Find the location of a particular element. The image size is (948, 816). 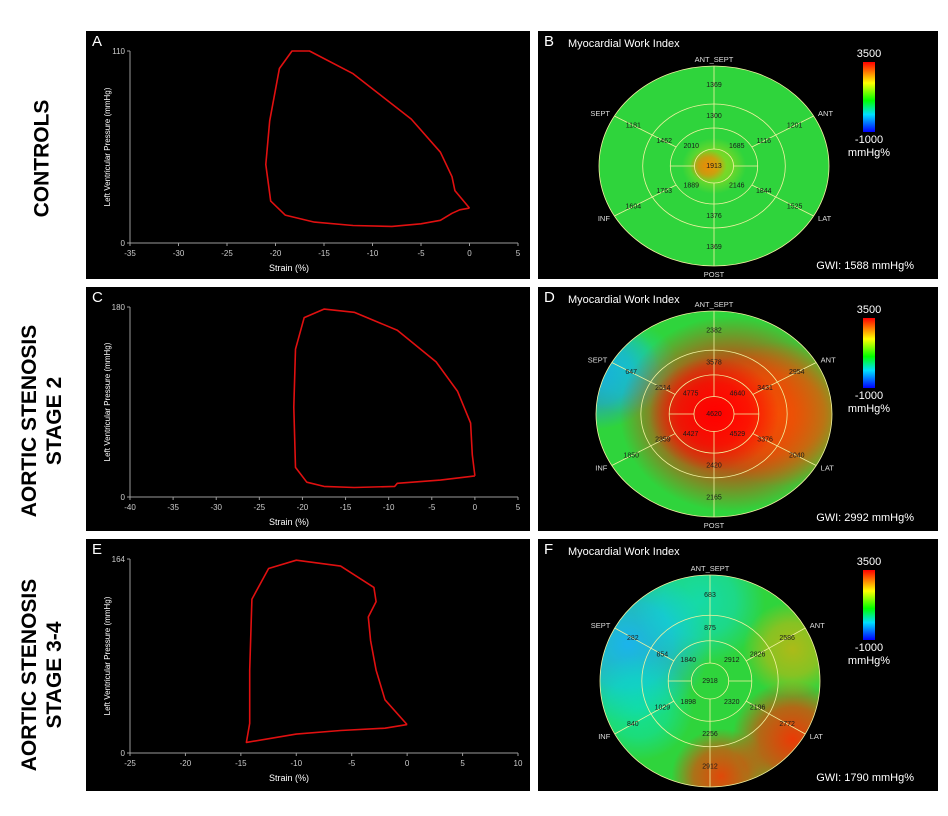

segment-value-apical: 1840 is located at coordinates (688, 660).